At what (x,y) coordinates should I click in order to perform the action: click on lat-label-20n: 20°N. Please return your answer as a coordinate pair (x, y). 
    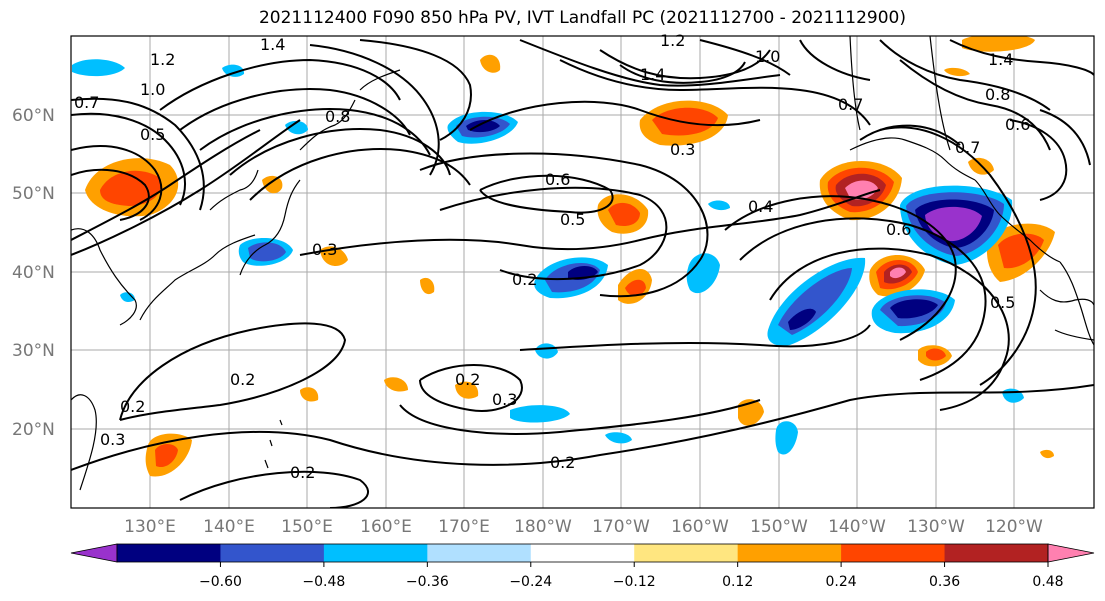
    Looking at the image, I should click on (33, 430).